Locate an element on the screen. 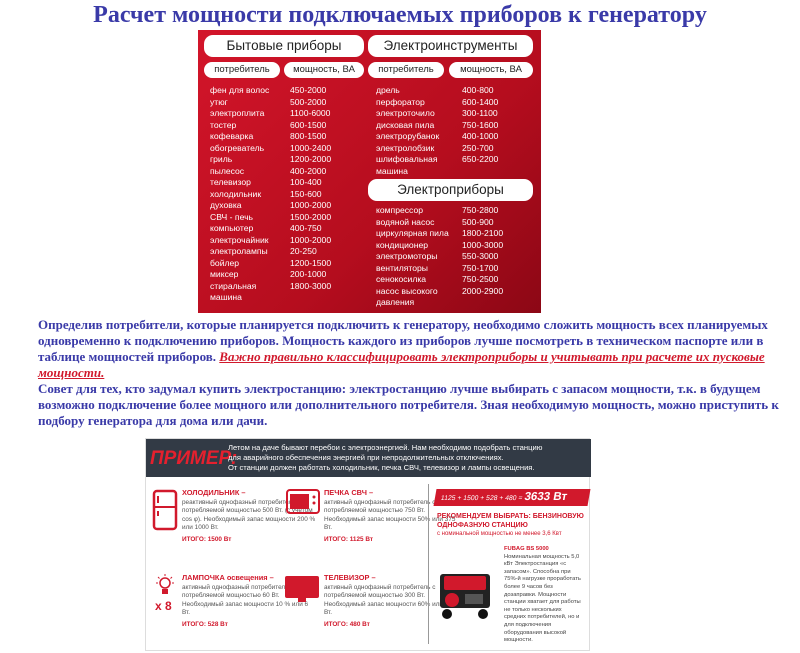 This screenshot has width=800, height=653. power-range: 400-2000 is located at coordinates (308, 170).